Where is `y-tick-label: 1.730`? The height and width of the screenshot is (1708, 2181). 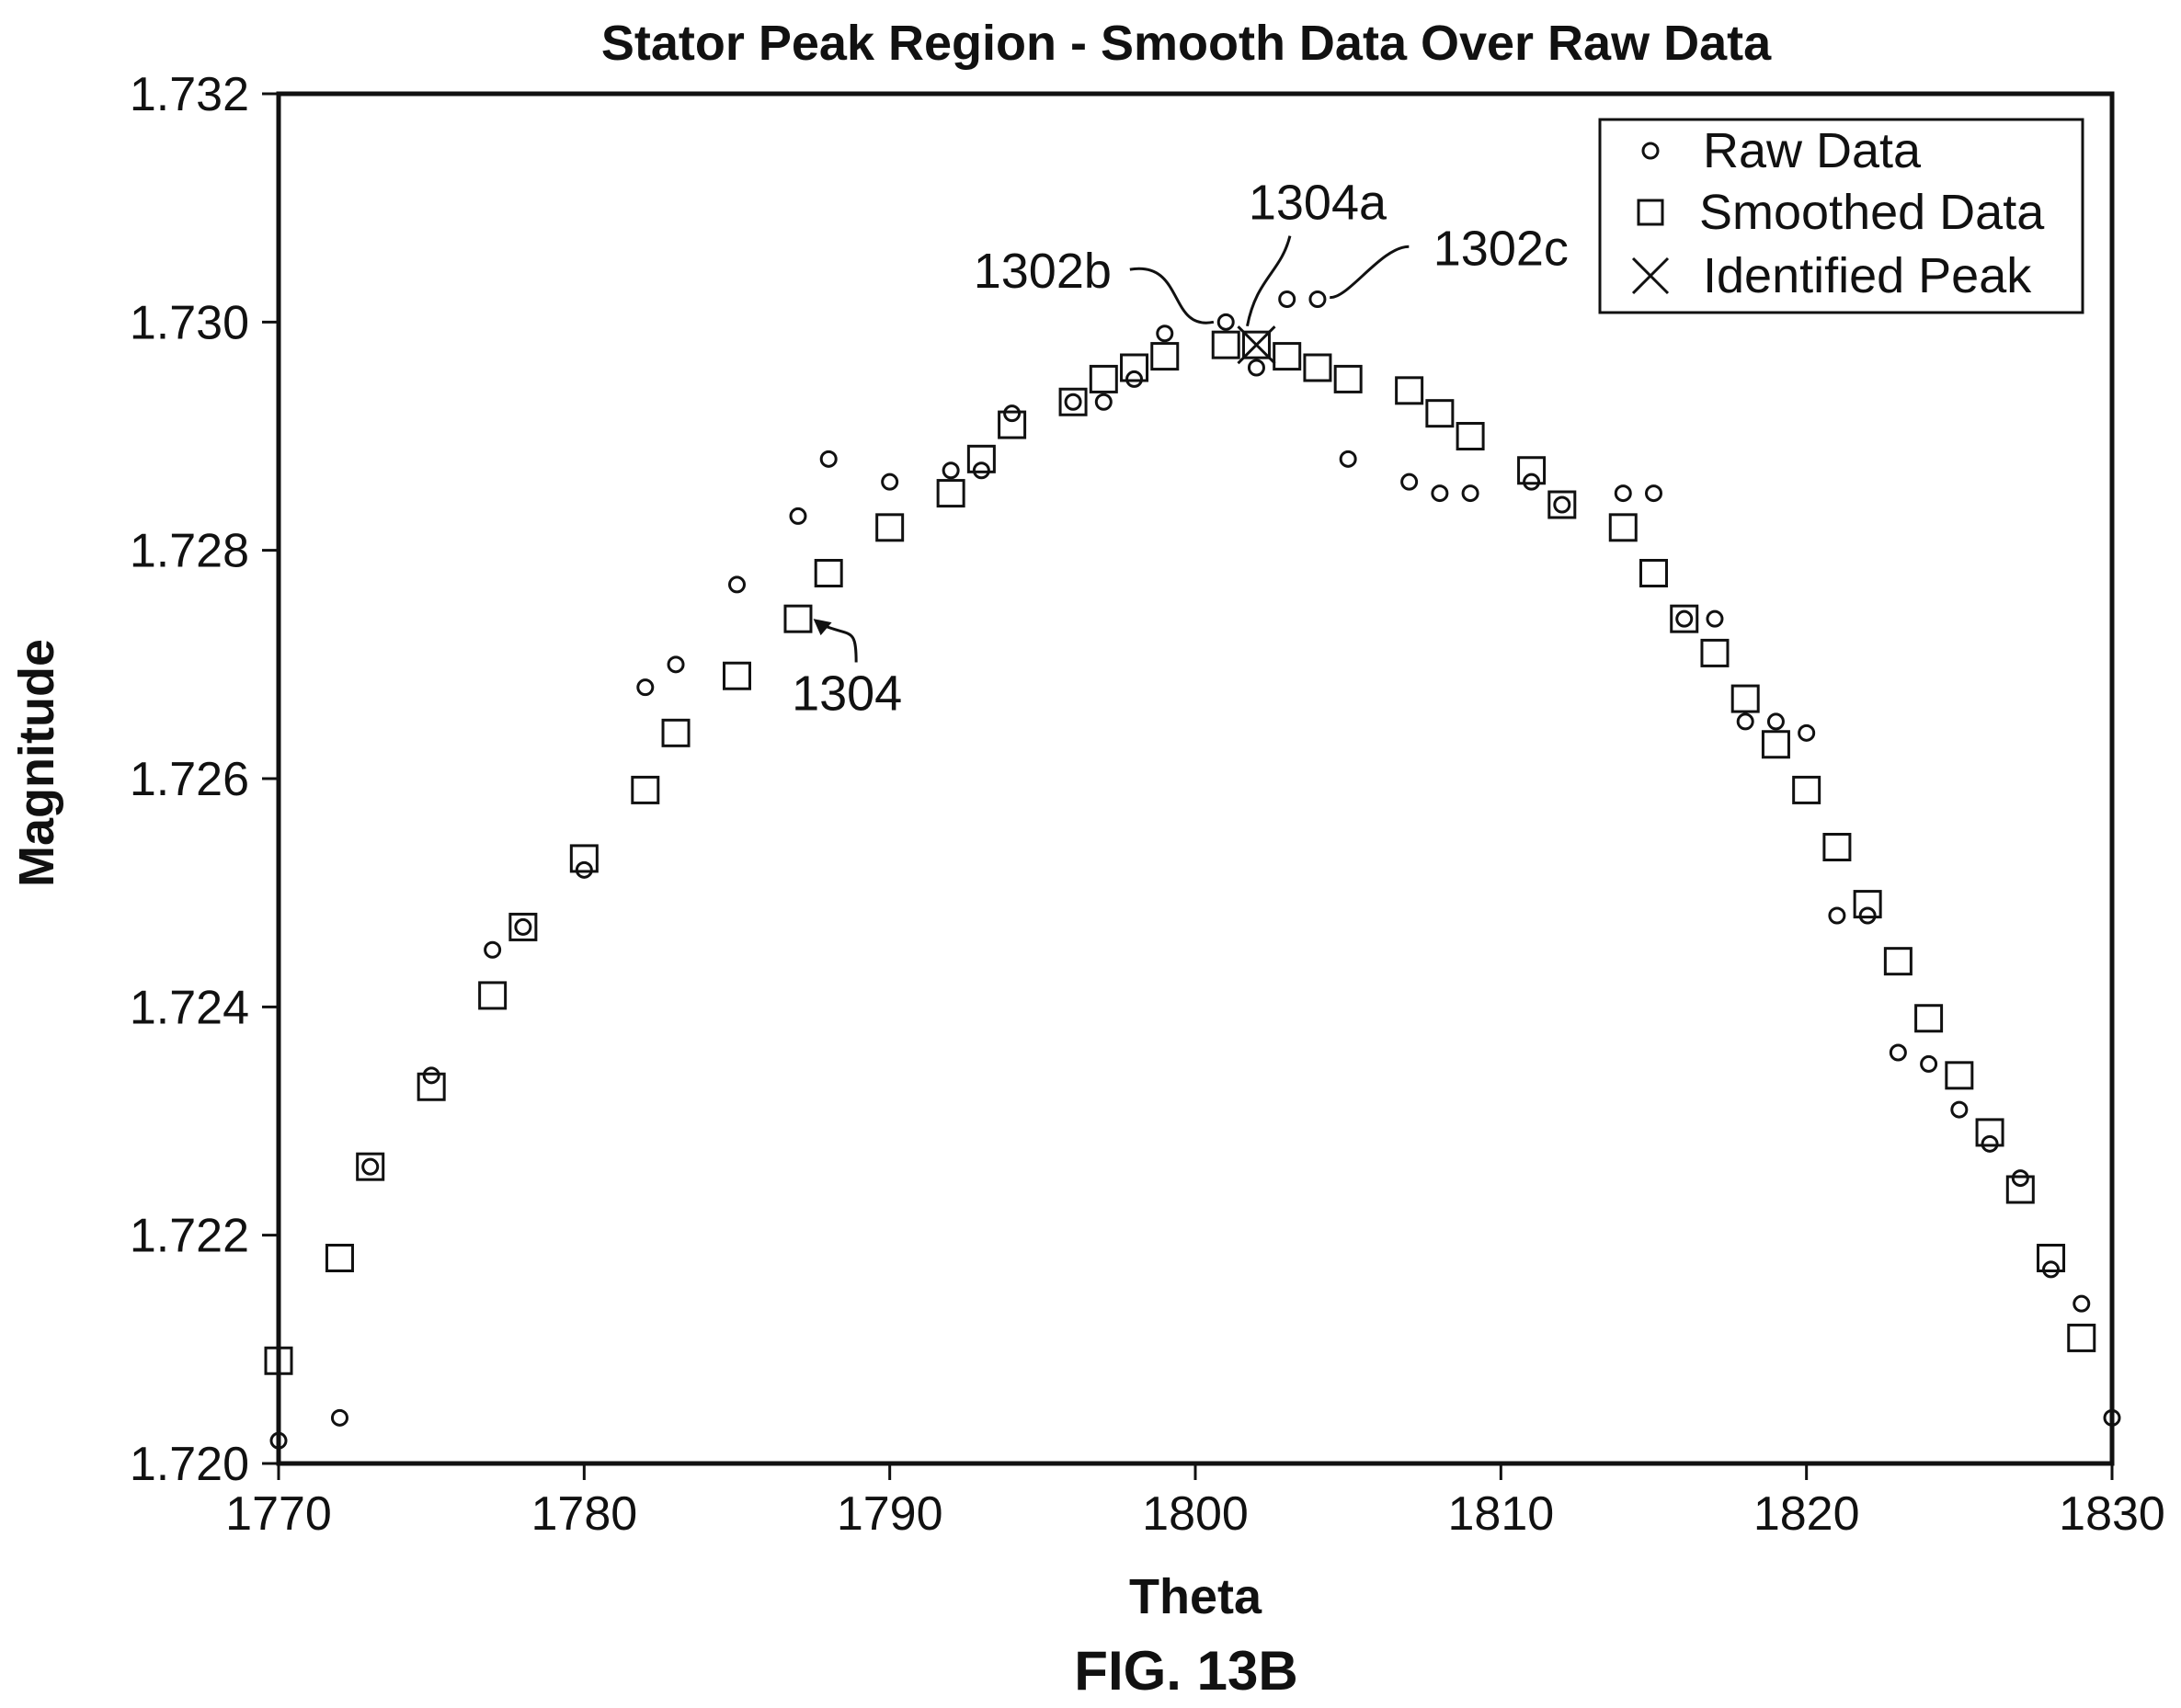
y-tick-label: 1.730 is located at coordinates (189, 322).